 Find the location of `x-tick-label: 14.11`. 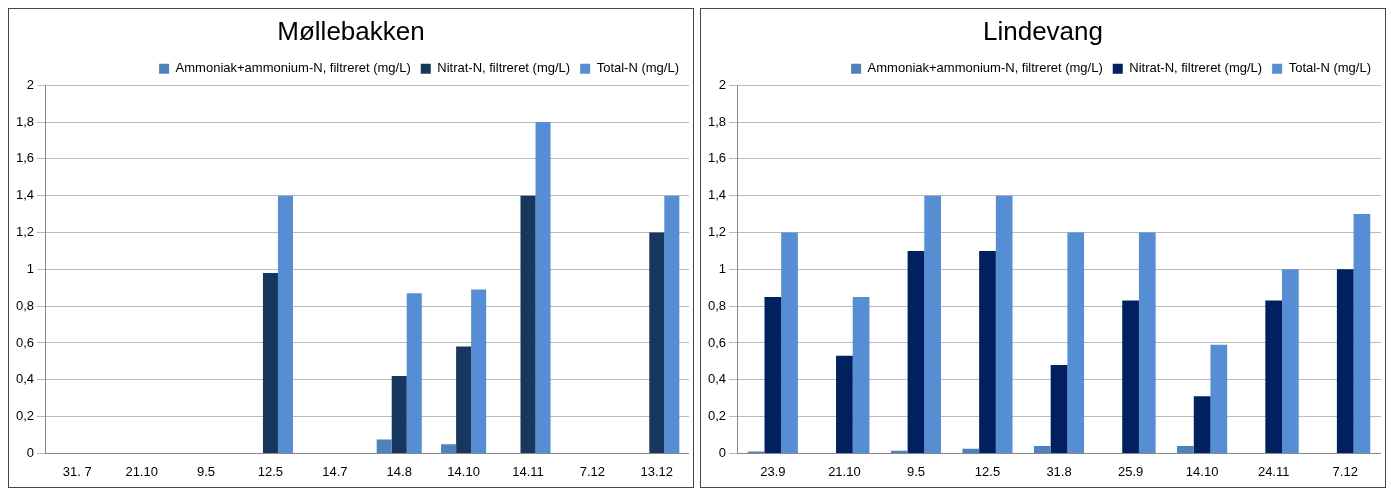

x-tick-label: 14.11 is located at coordinates (528, 471).